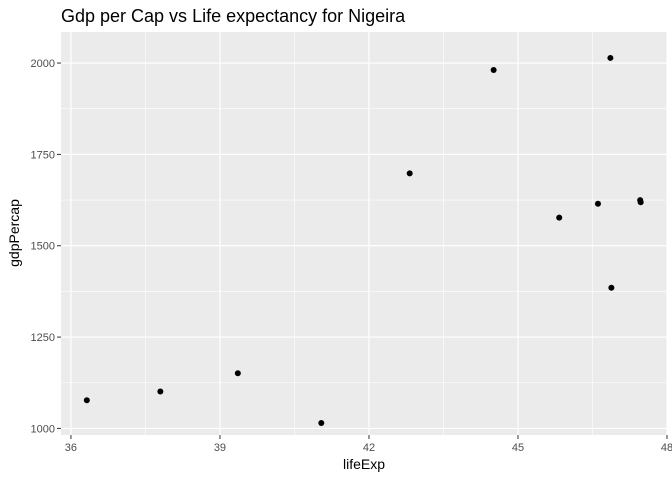 Image resolution: width=672 pixels, height=480 pixels. I want to click on x-tick-label: 36, so click(71, 448).